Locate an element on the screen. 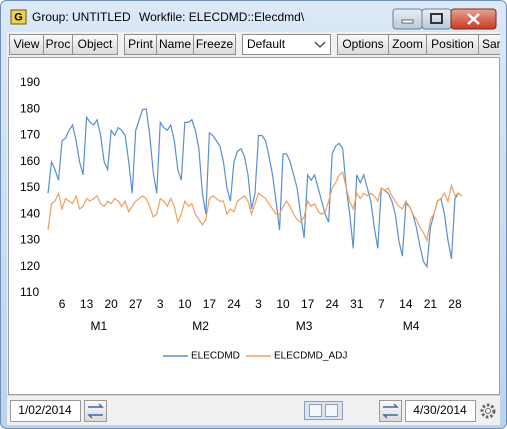 The height and width of the screenshot is (429, 507). toolbar-button-label: Object is located at coordinates (95, 44).